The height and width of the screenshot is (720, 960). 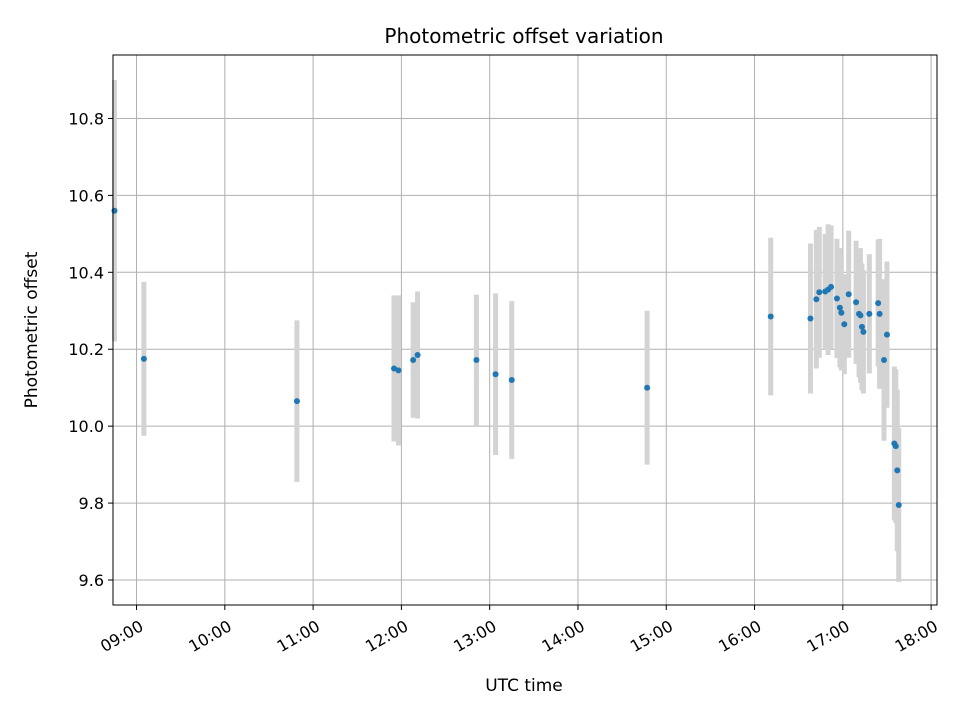 What do you see at coordinates (651, 636) in the screenshot?
I see `x-tick-label: 15:00` at bounding box center [651, 636].